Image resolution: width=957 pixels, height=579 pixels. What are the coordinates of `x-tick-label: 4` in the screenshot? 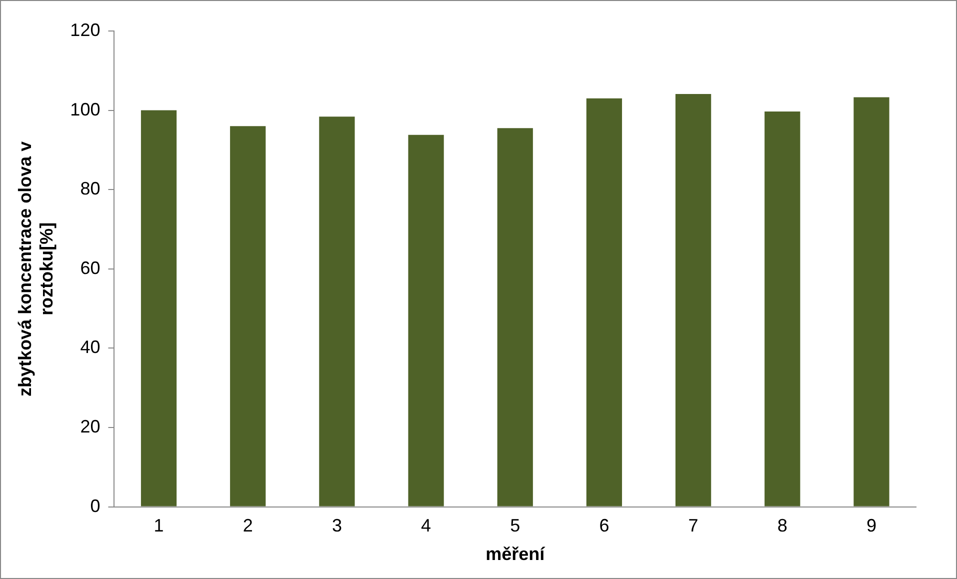 It's located at (426, 526).